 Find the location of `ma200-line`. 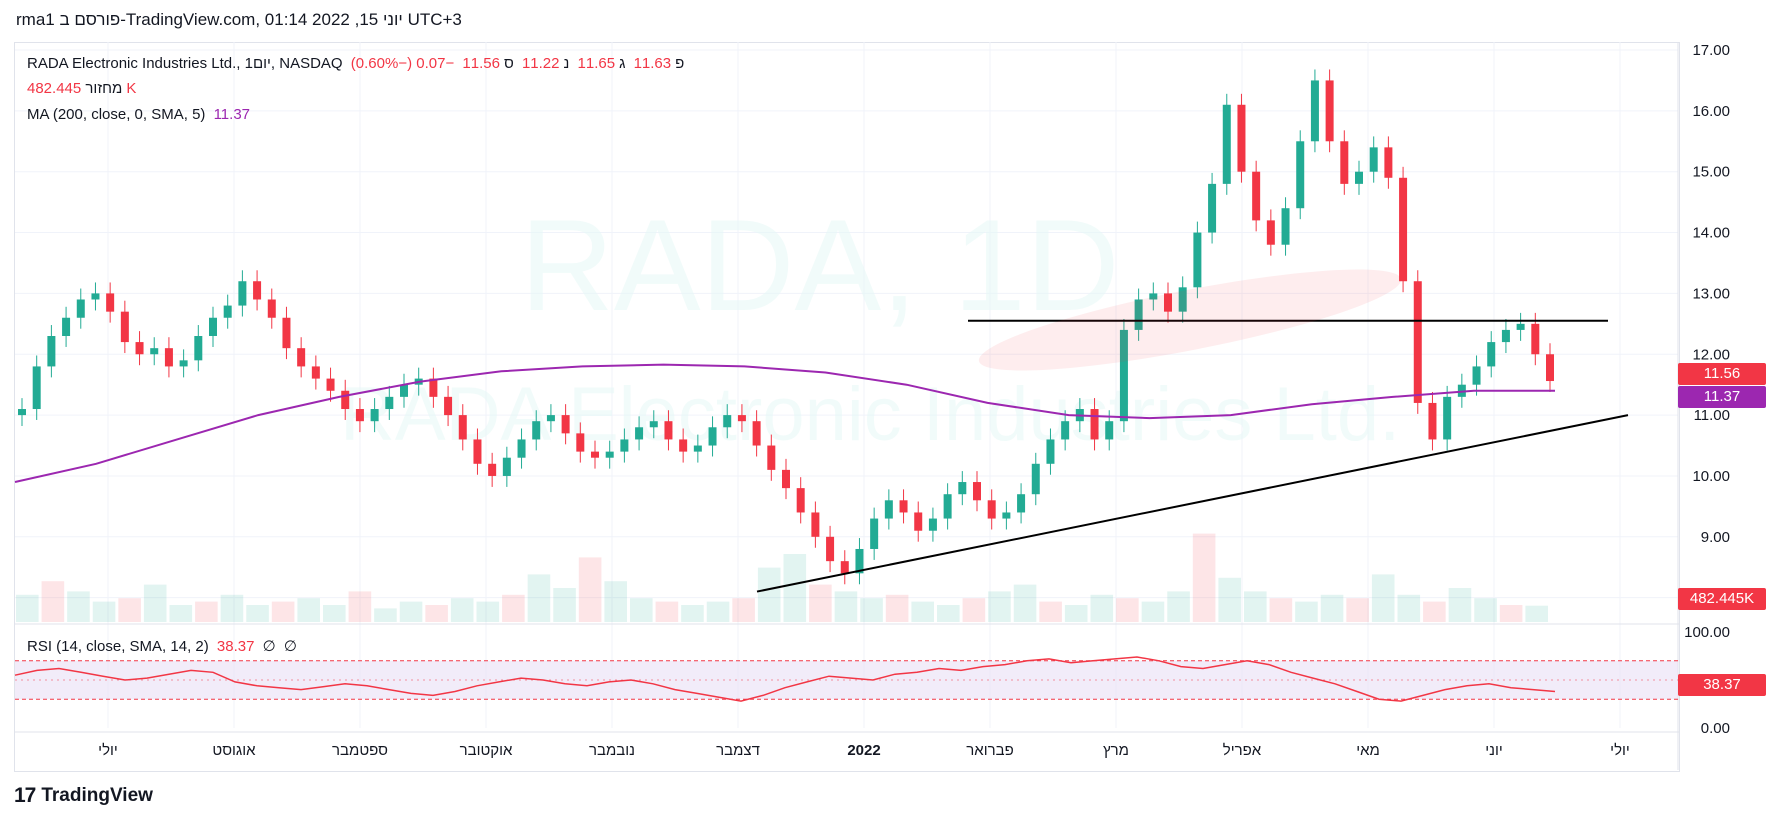

ma200-line is located at coordinates (784, 423).